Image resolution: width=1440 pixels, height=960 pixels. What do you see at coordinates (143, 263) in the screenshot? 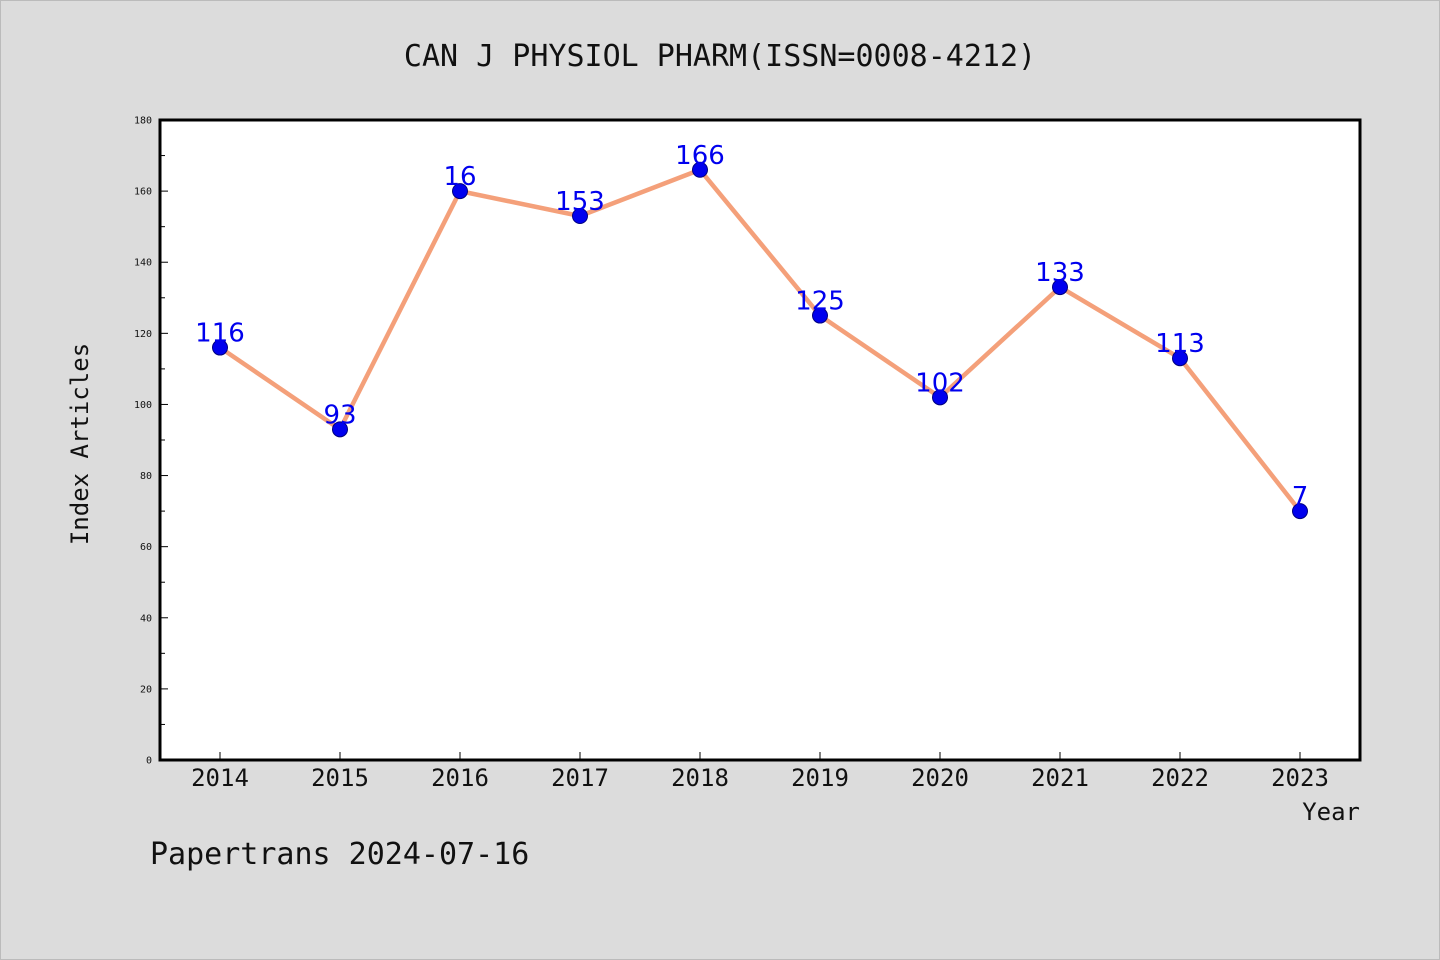
I see `y-tick-label: 140` at bounding box center [143, 263].